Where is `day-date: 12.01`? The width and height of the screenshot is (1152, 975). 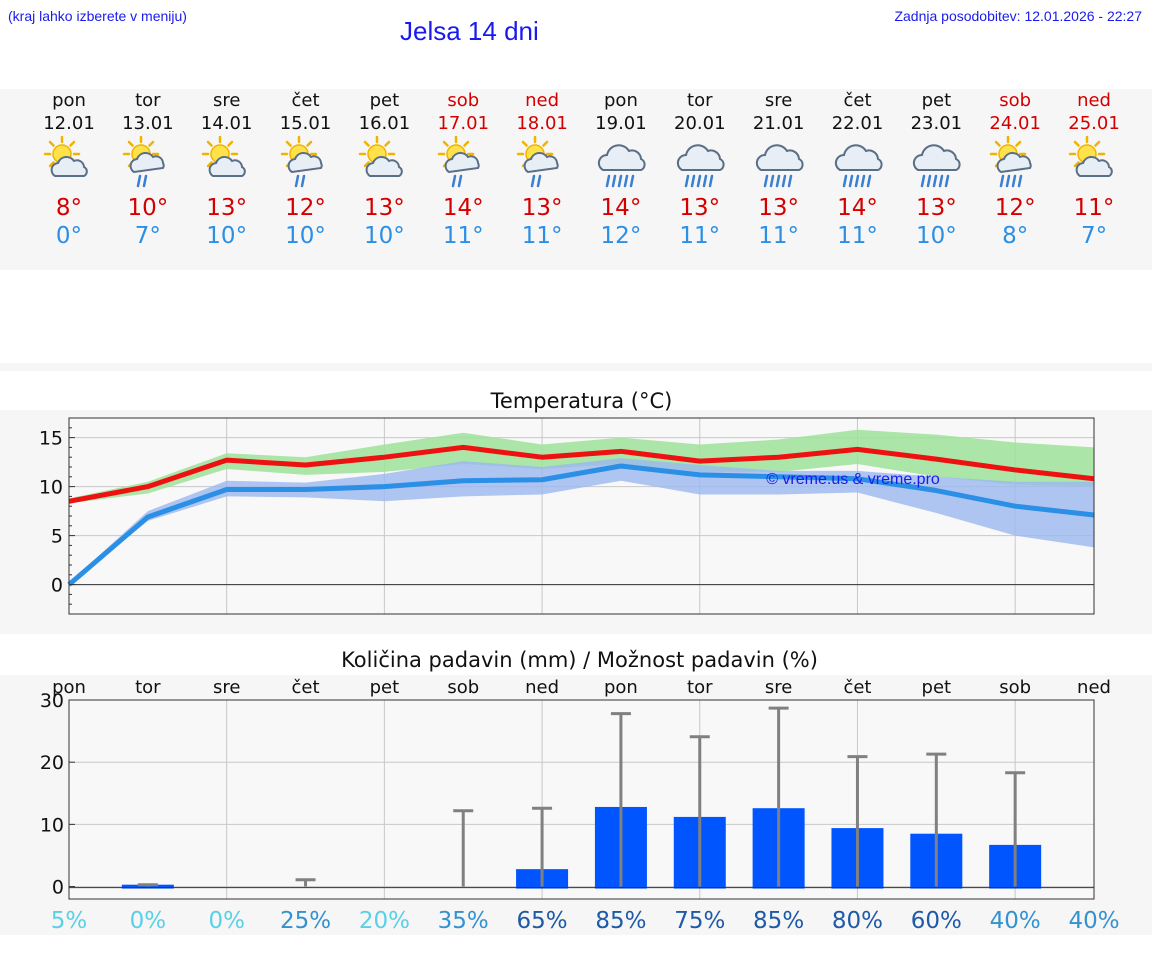 day-date: 12.01 is located at coordinates (69, 123).